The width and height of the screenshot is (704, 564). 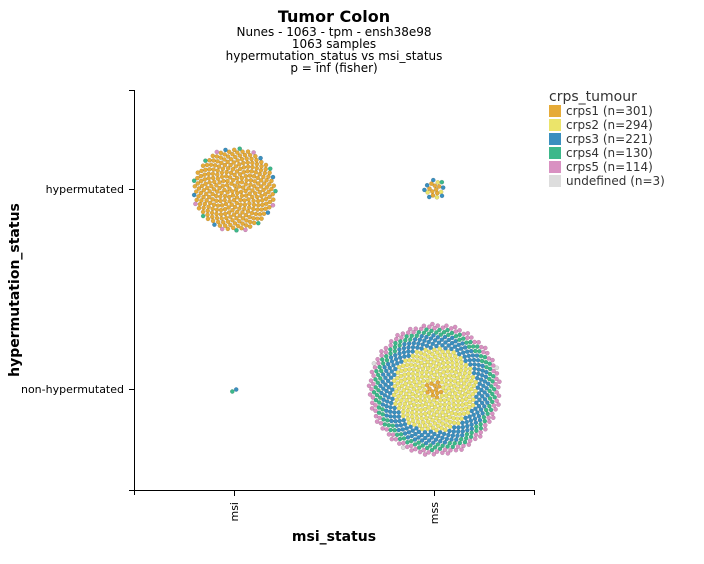 I want to click on chart-subtitle-3: hypermutation_status vs msi_status, so click(x=334, y=56).